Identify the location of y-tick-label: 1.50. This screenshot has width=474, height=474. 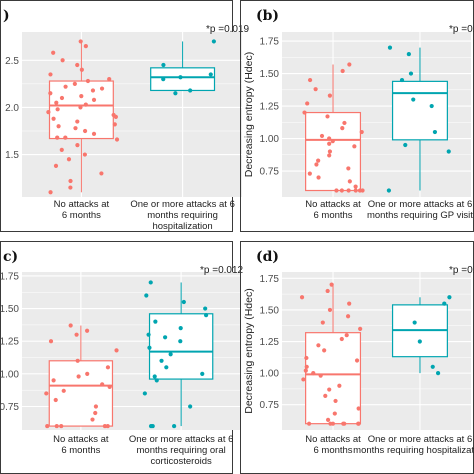
(270, 310).